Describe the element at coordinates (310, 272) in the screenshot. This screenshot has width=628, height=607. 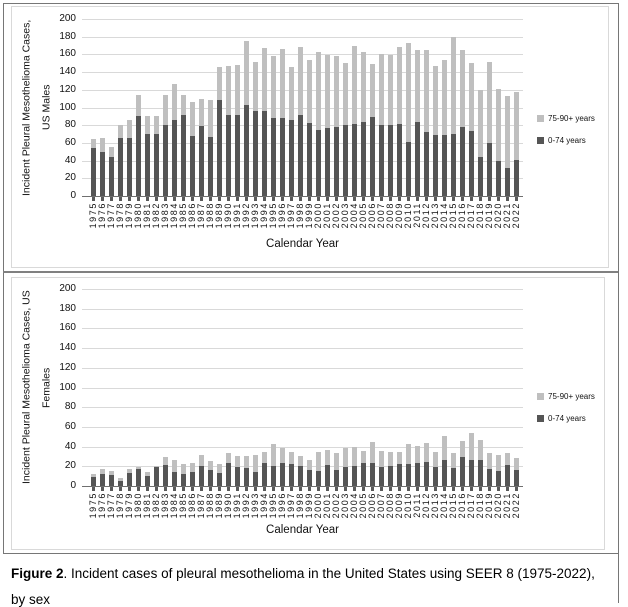
I see `row-separator` at that location.